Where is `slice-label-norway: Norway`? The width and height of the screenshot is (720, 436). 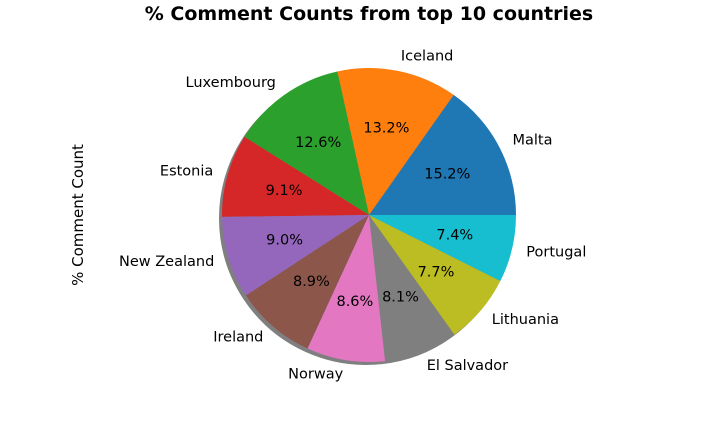
slice-label-norway: Norway is located at coordinates (315, 375).